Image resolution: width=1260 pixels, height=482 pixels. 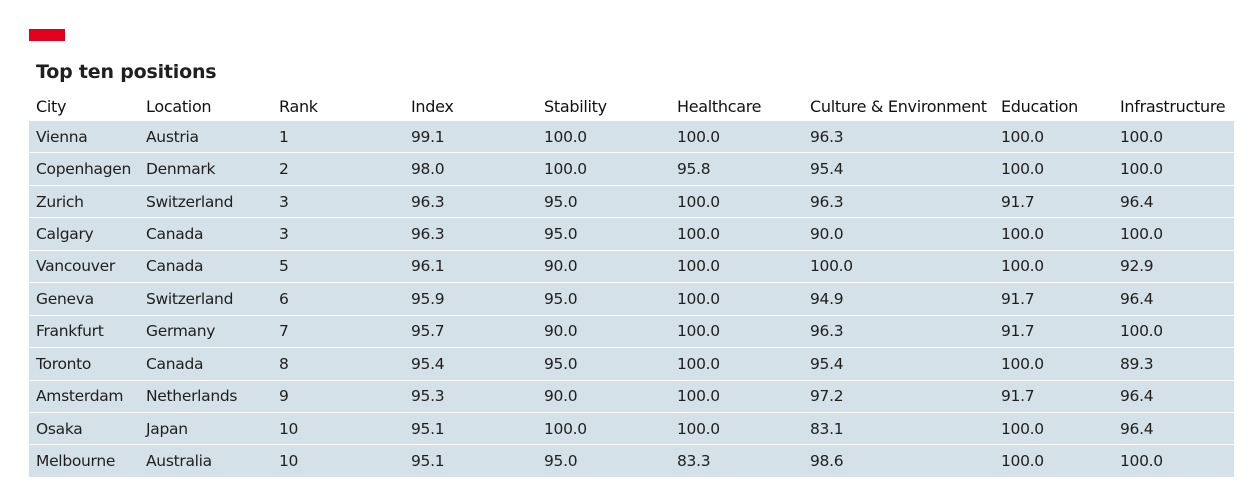 What do you see at coordinates (428, 396) in the screenshot?
I see `table-cell-index: 95.3` at bounding box center [428, 396].